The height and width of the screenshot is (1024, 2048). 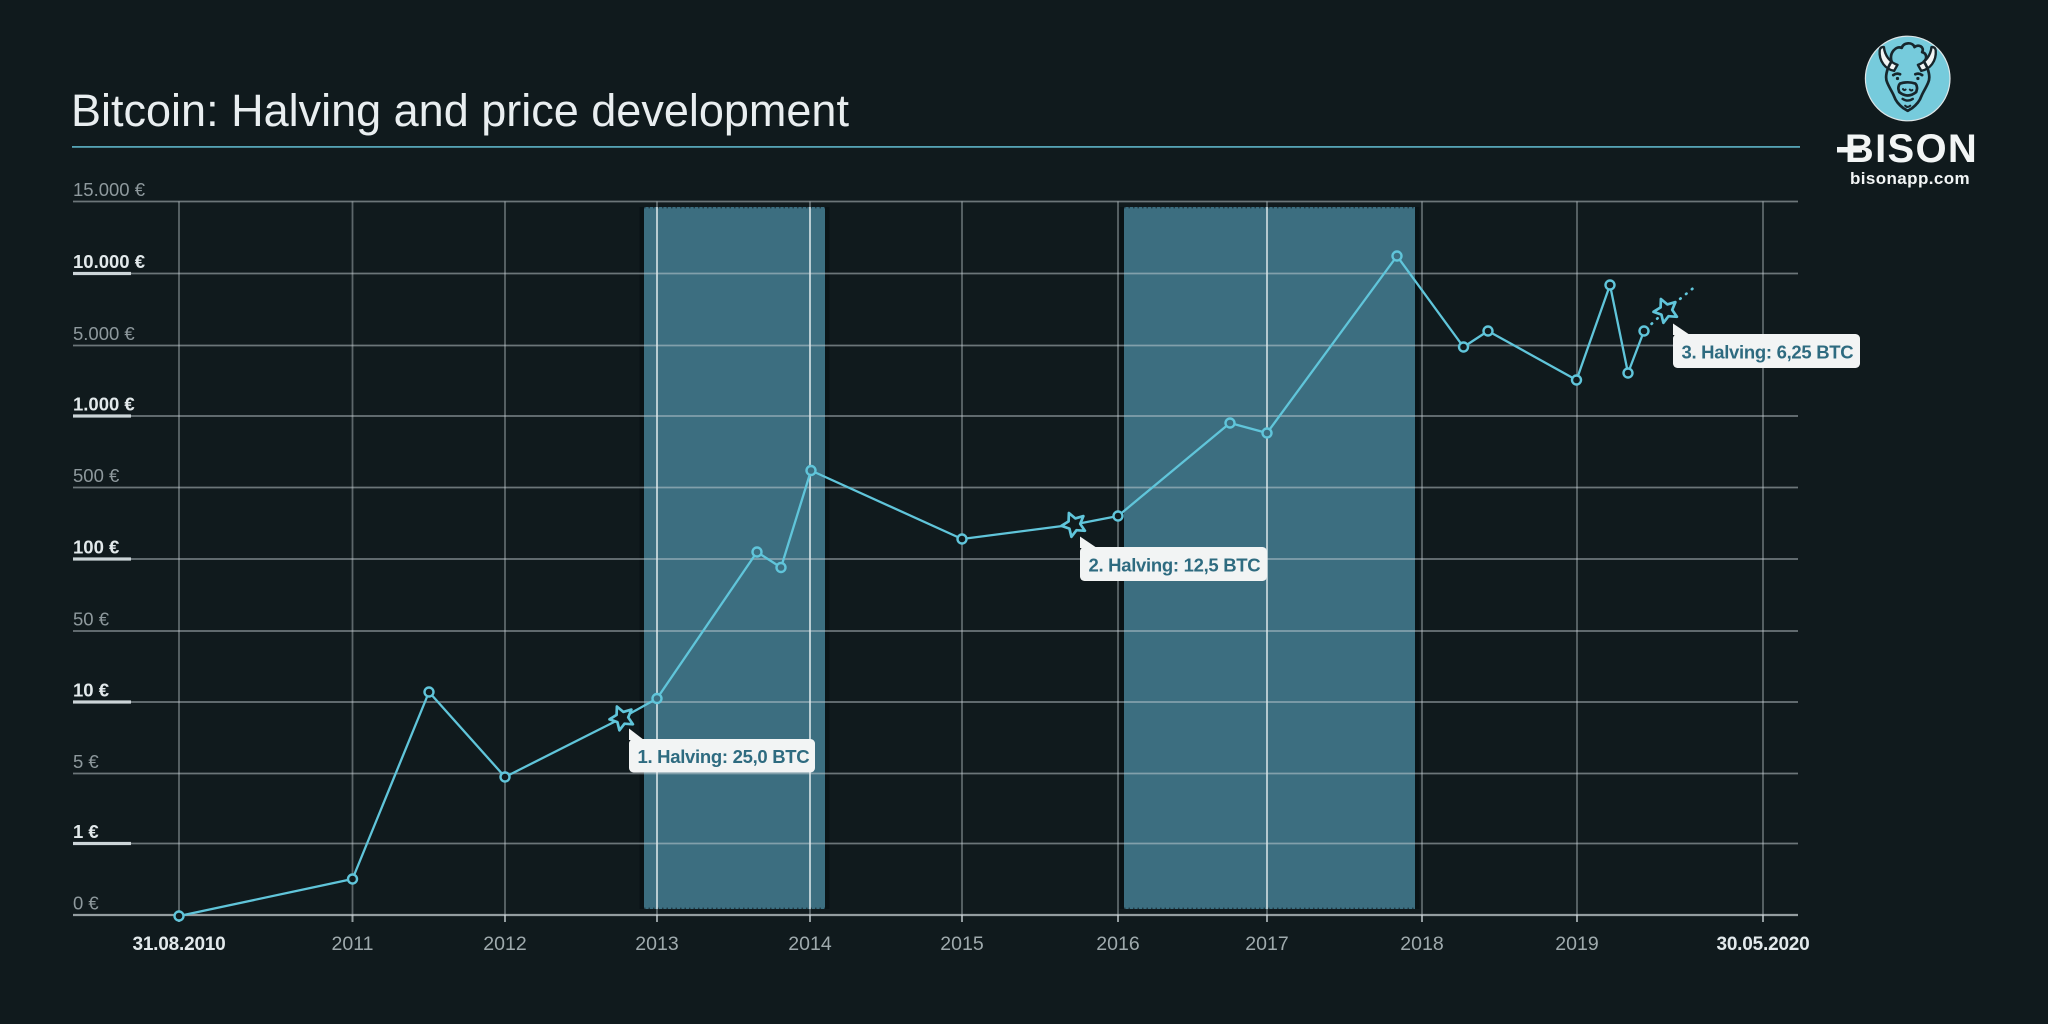 I want to click on svg-text: 3. Halving: 6,25 BTC, so click(x=1768, y=352).